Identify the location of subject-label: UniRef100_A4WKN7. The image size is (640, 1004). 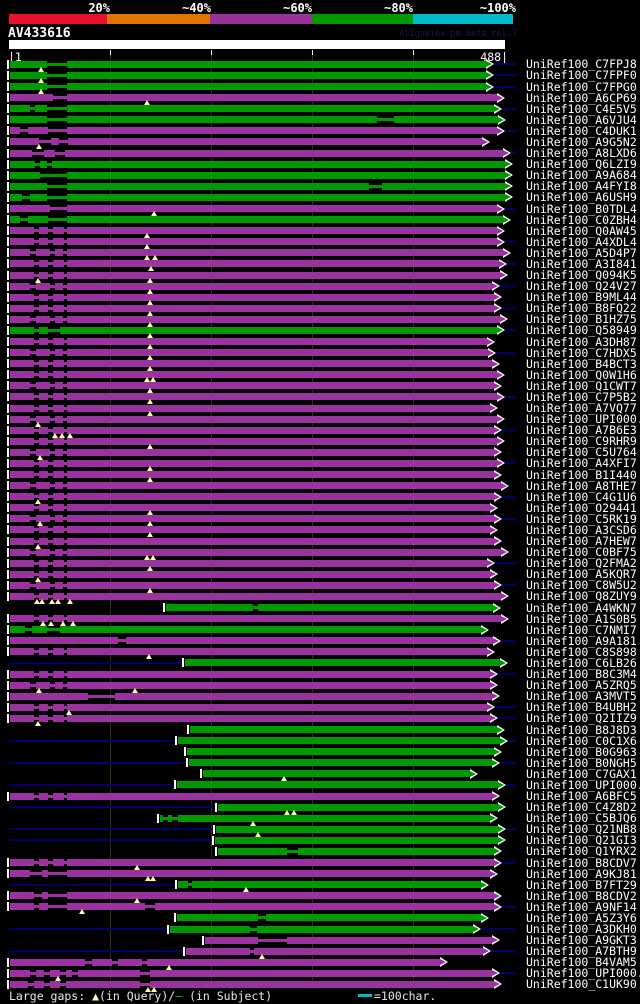
(581, 607).